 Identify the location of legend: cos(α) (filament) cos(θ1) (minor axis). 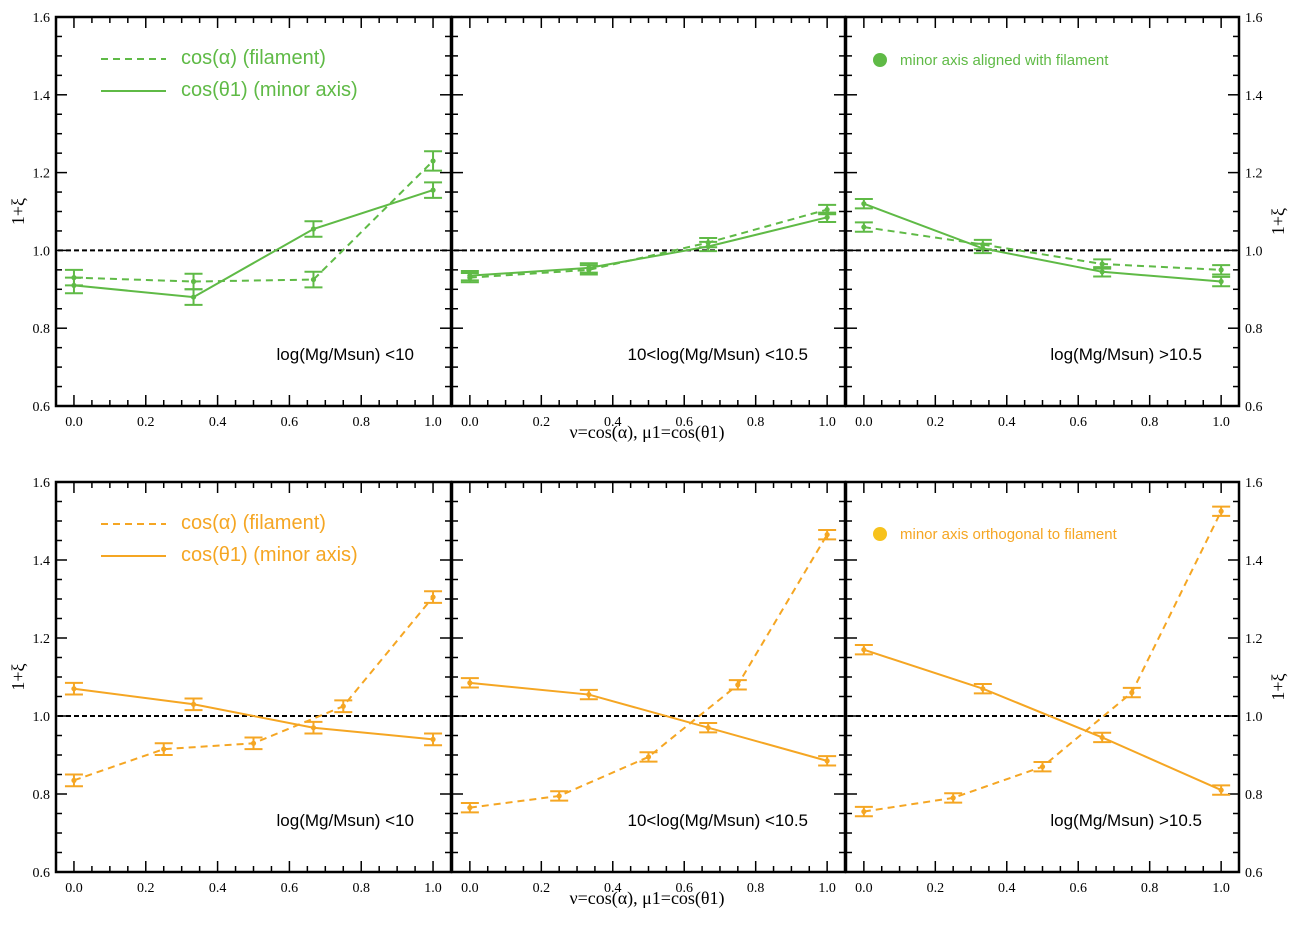
(229, 539).